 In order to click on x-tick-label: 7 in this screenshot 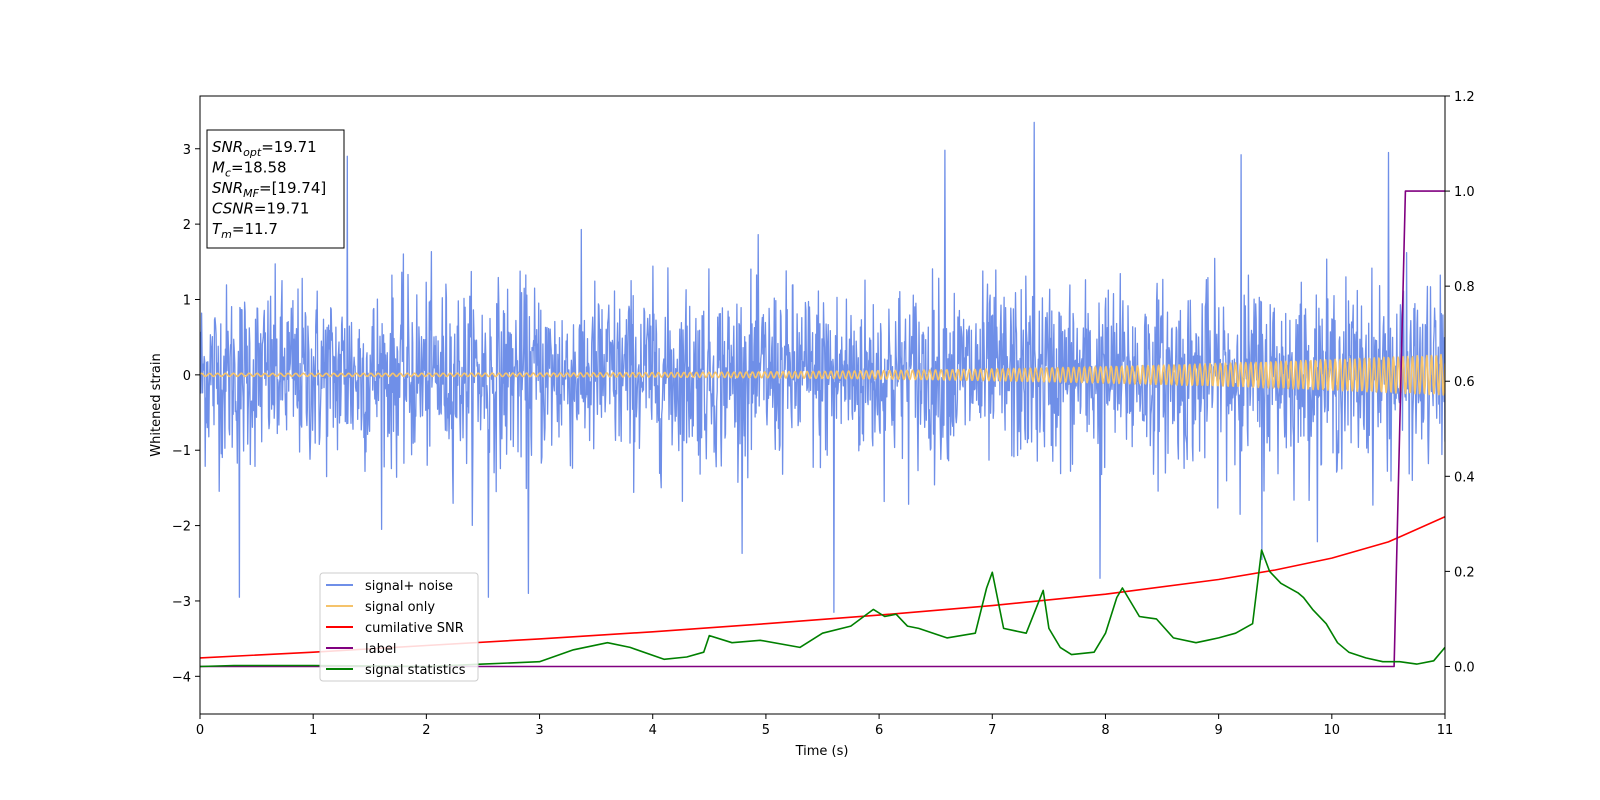, I will do `click(992, 730)`.